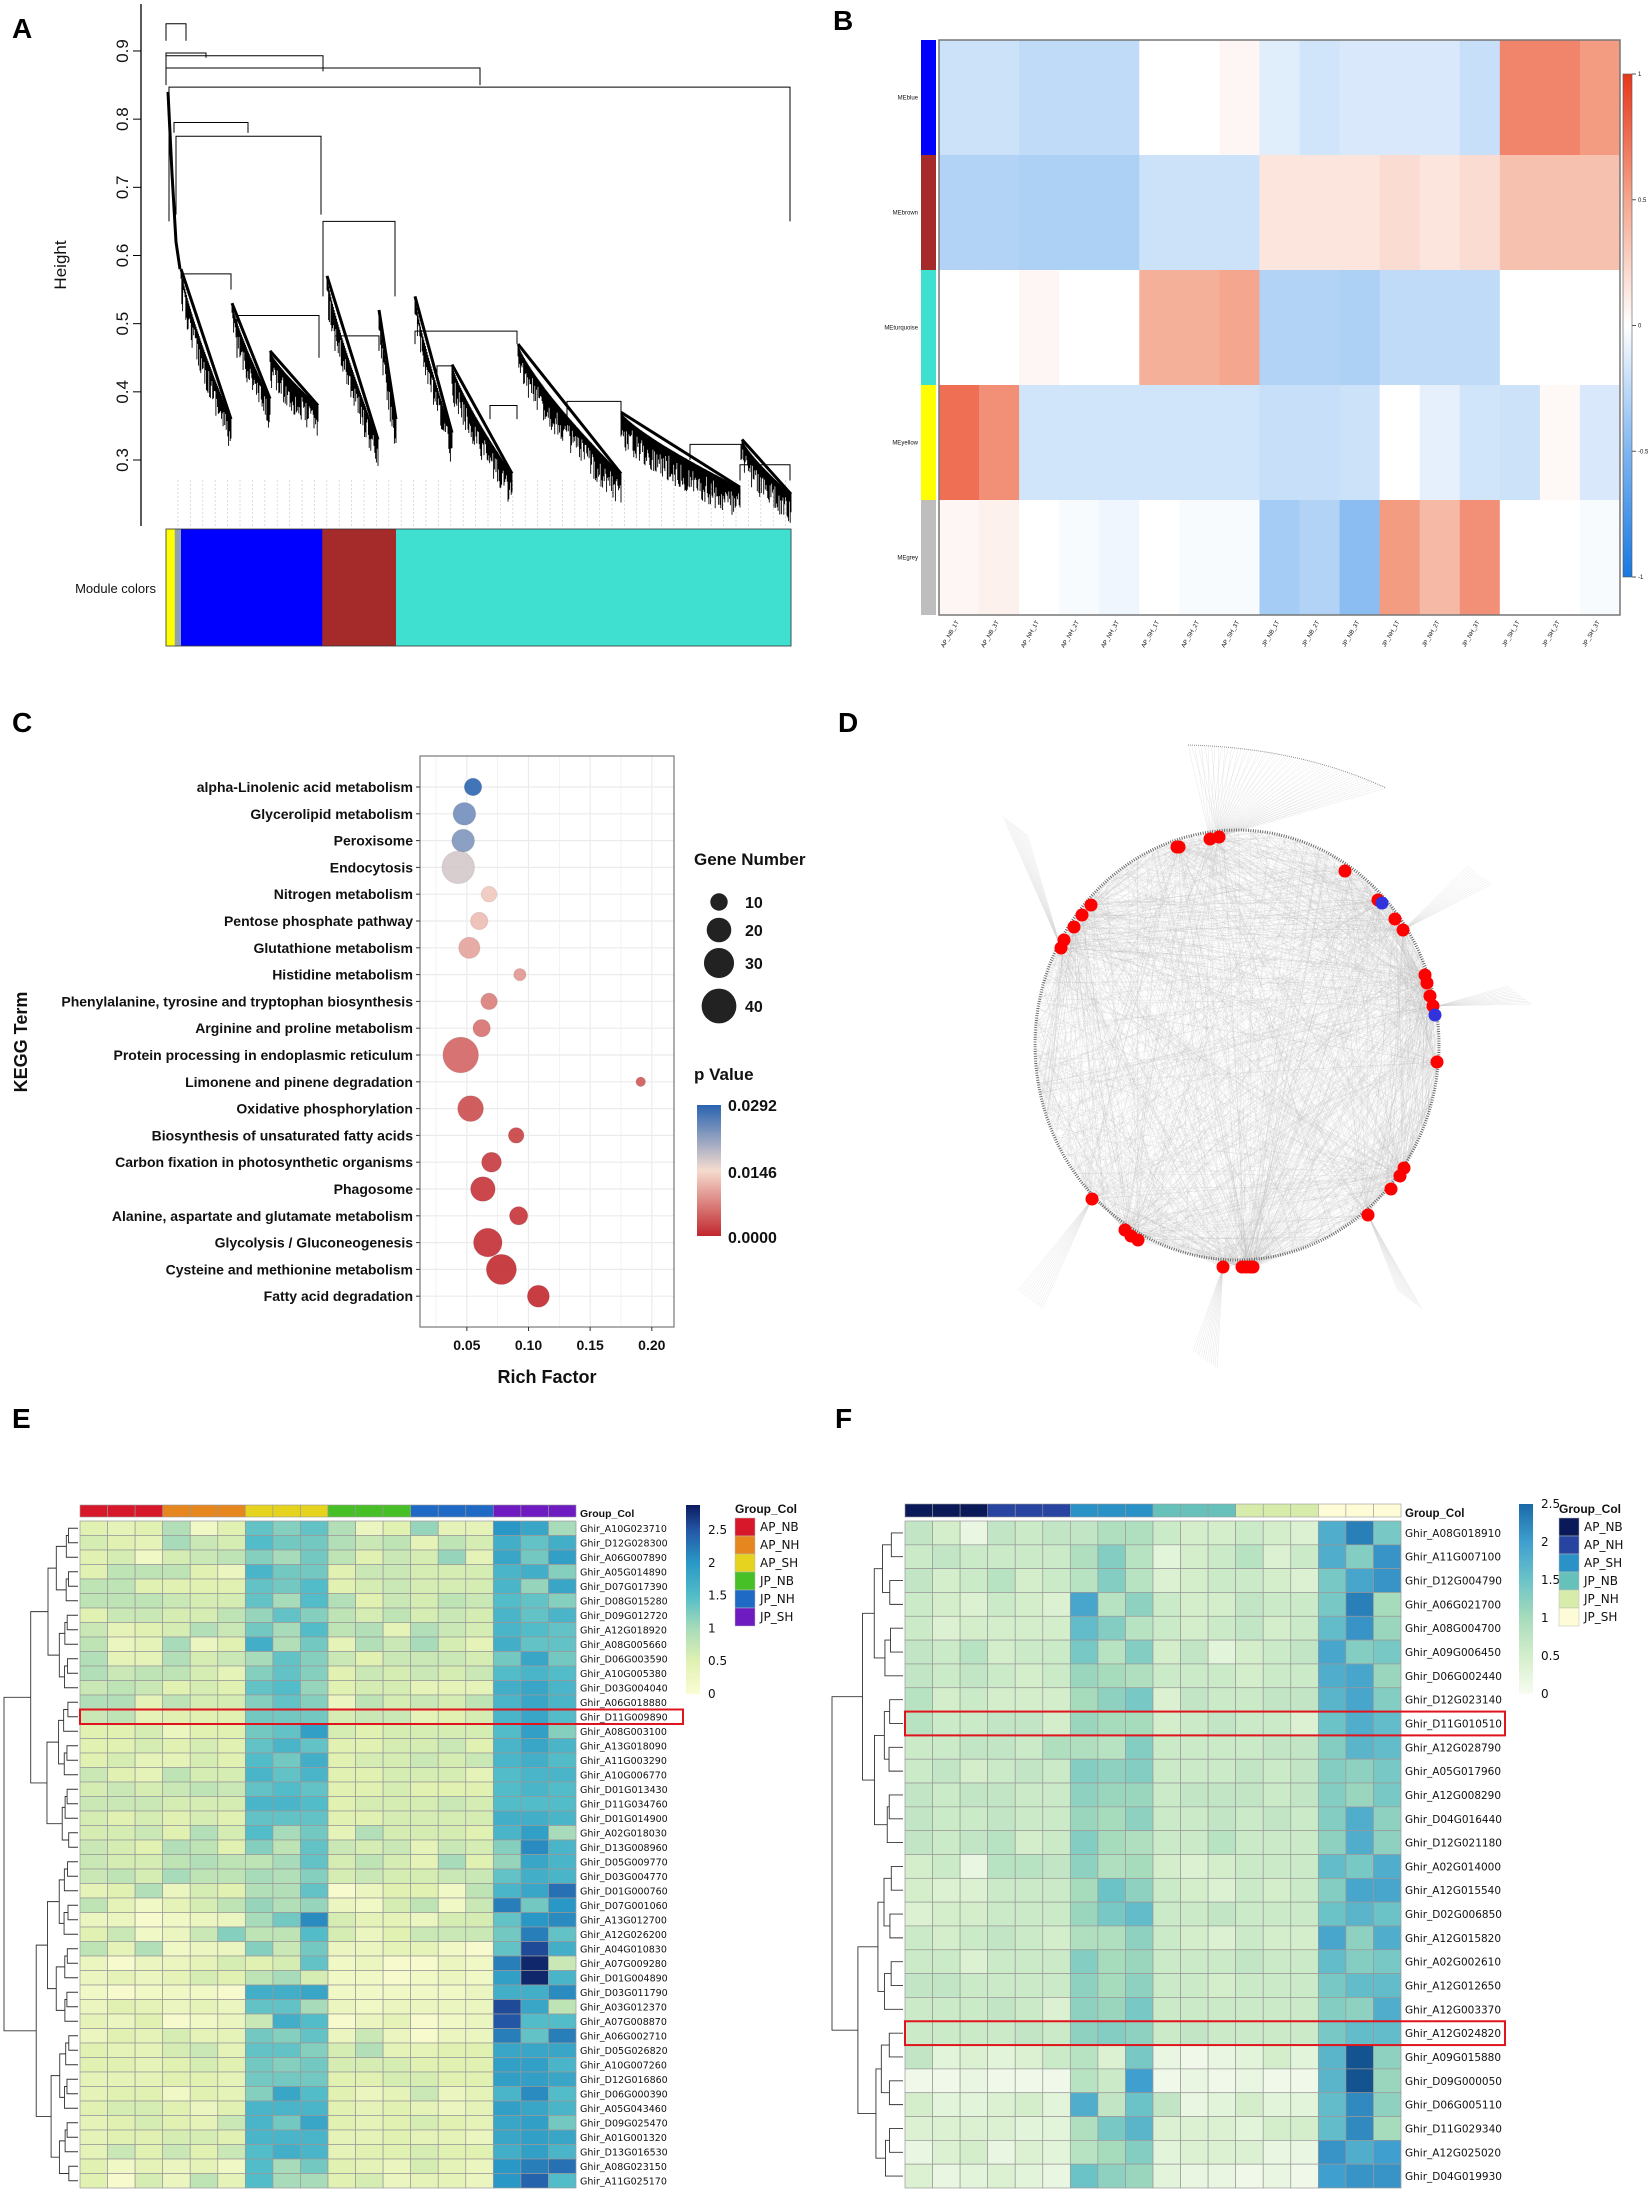 This screenshot has width=1650, height=2193. I want to click on x-axis-label: Rich Factor, so click(546, 1377).